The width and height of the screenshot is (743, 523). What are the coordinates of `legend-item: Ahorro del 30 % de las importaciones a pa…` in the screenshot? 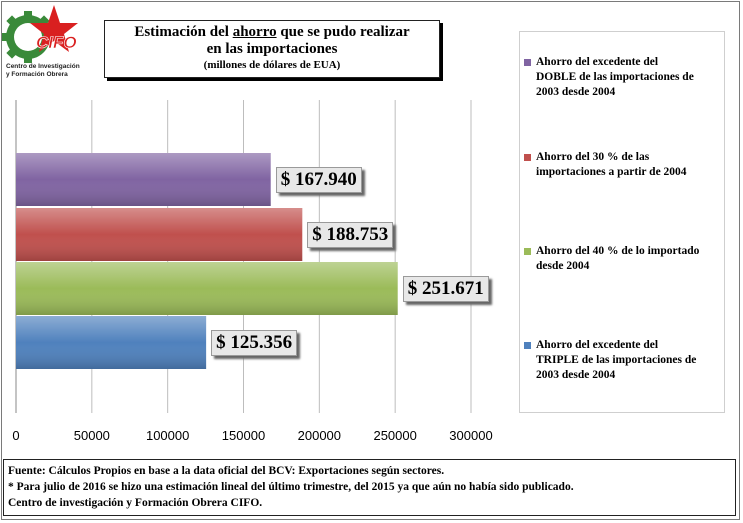 It's located at (622, 165).